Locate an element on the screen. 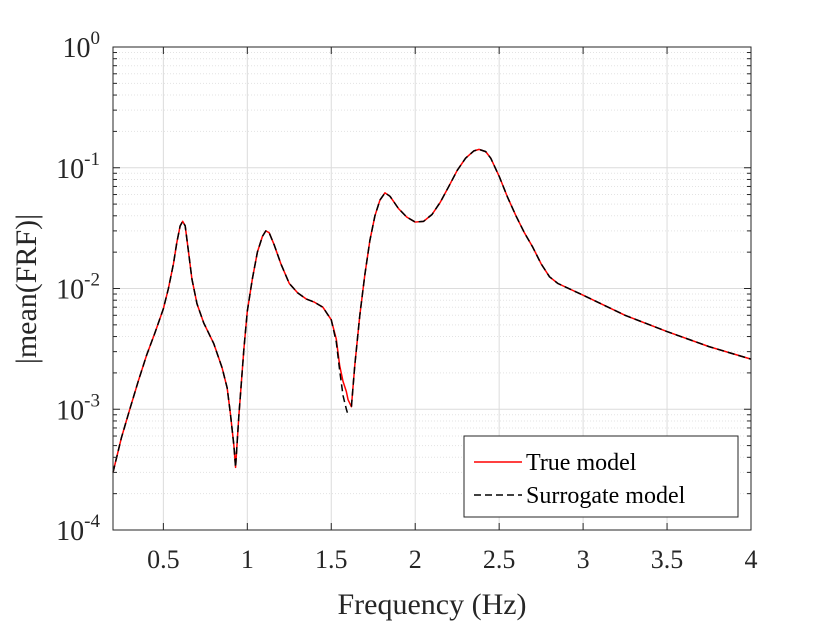  y-tick-label: 10⁻⁴ is located at coordinates (78, 529).